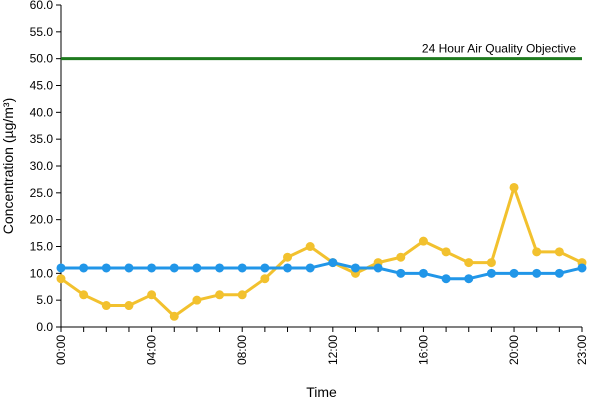  What do you see at coordinates (42, 166) in the screenshot?
I see `y-tick-label: 30.0` at bounding box center [42, 166].